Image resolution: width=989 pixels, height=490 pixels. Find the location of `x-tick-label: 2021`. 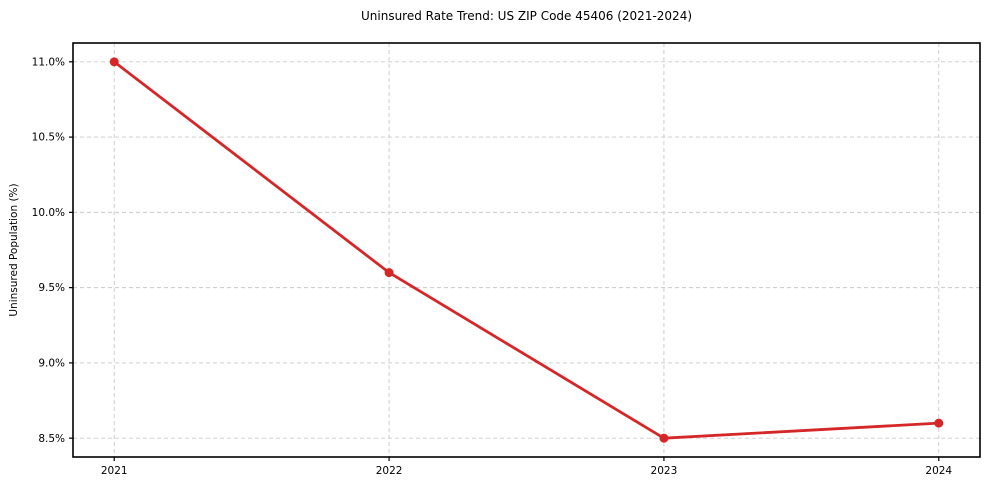

x-tick-label: 2021 is located at coordinates (114, 471).